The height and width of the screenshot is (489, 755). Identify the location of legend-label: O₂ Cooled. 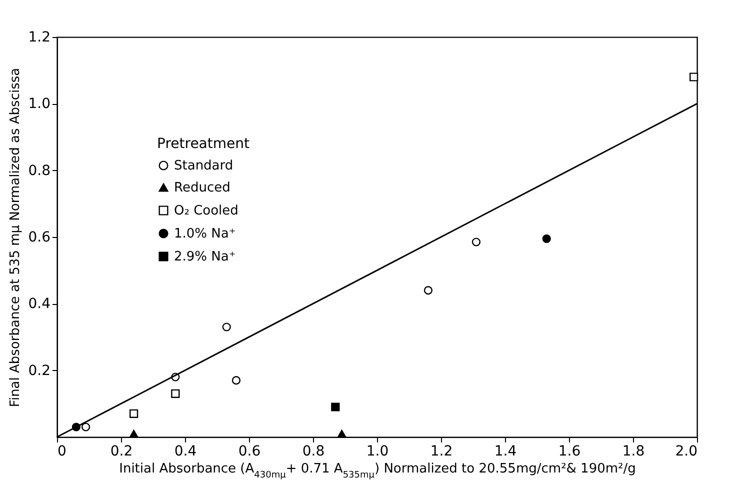
(206, 211).